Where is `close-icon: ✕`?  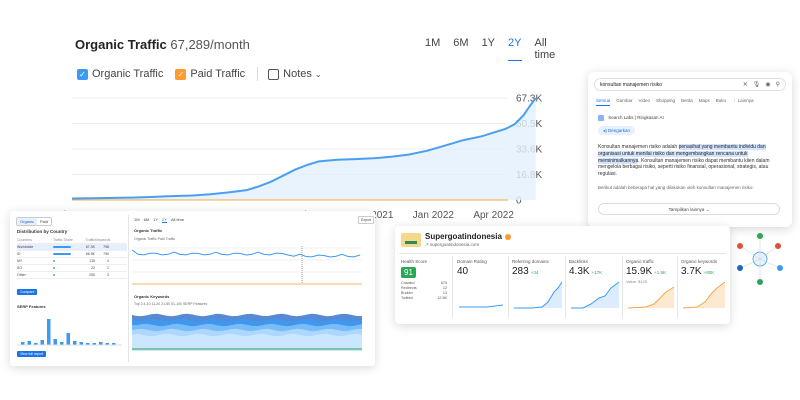
close-icon: ✕ is located at coordinates (745, 85).